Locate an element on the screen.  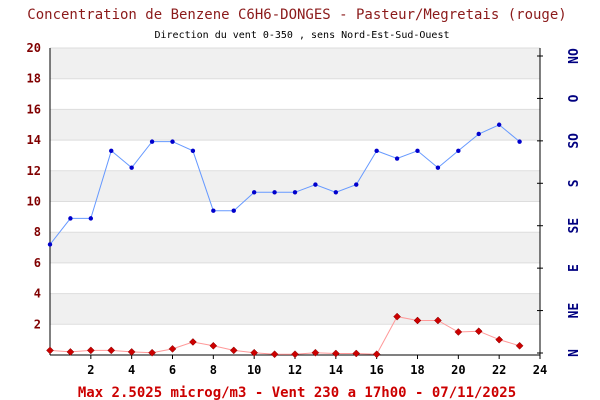
x-tick-label: 16 is located at coordinates (376, 370).